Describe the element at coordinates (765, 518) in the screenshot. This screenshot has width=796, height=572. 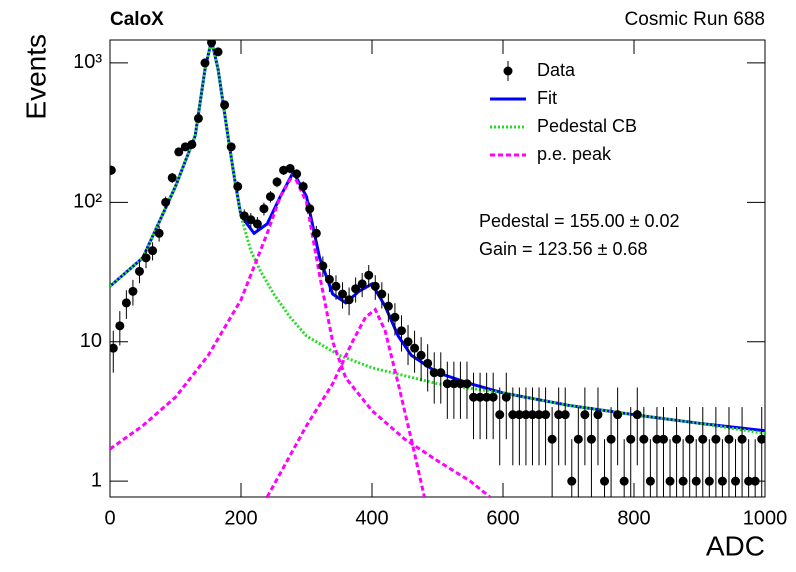
I see `x-tick-label: 1000` at that location.